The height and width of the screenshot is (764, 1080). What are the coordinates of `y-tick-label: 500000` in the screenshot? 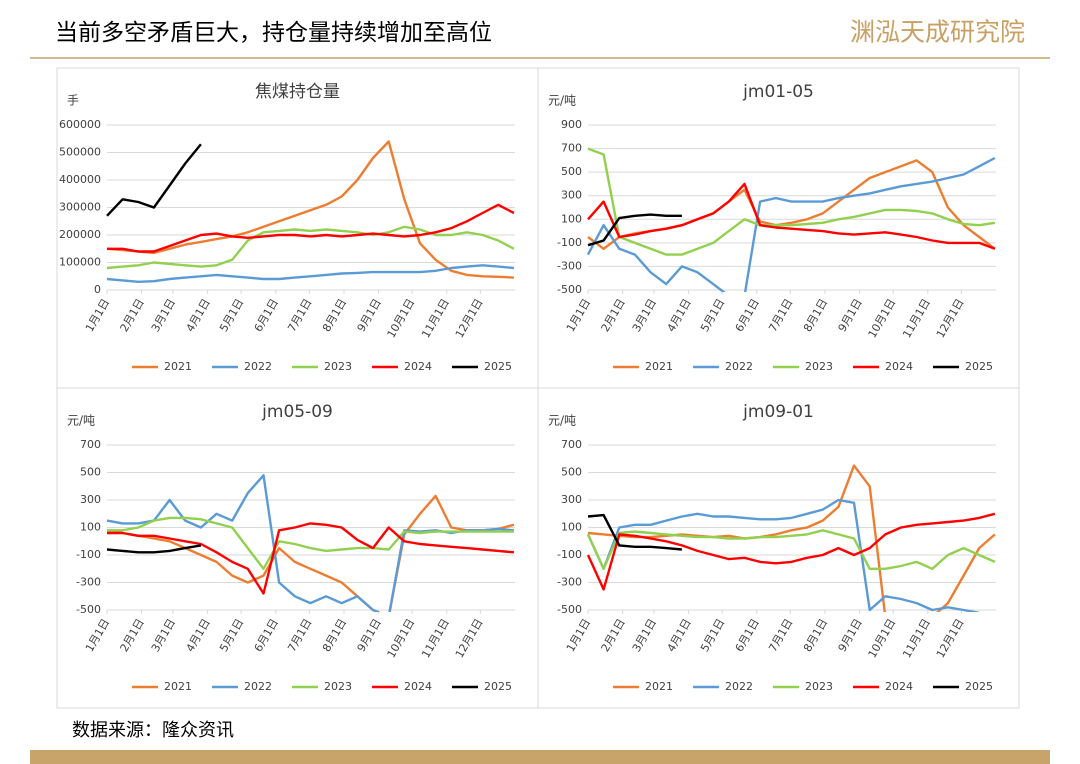 It's located at (80, 152).